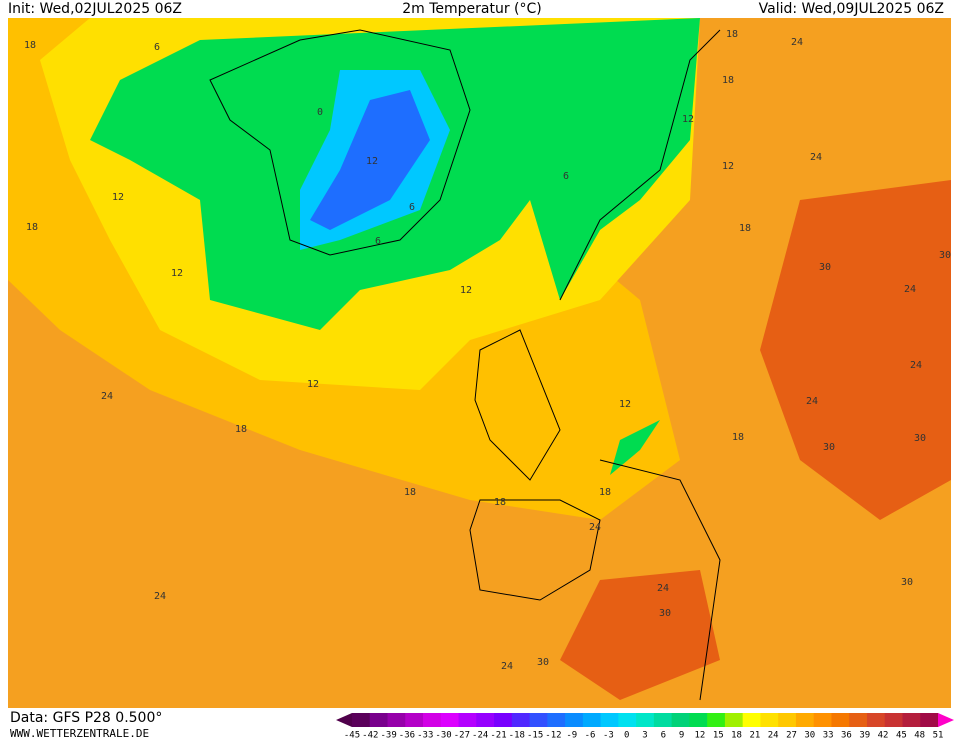  Describe the element at coordinates (535, 736) in the screenshot. I see `legend-tick-label: -15` at that location.